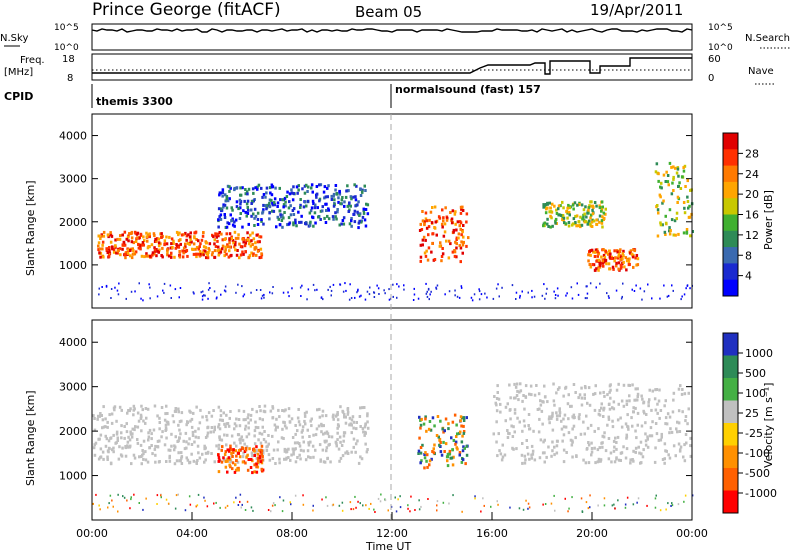  I want to click on nsky-tick-bottom: 10^0, so click(66, 48).